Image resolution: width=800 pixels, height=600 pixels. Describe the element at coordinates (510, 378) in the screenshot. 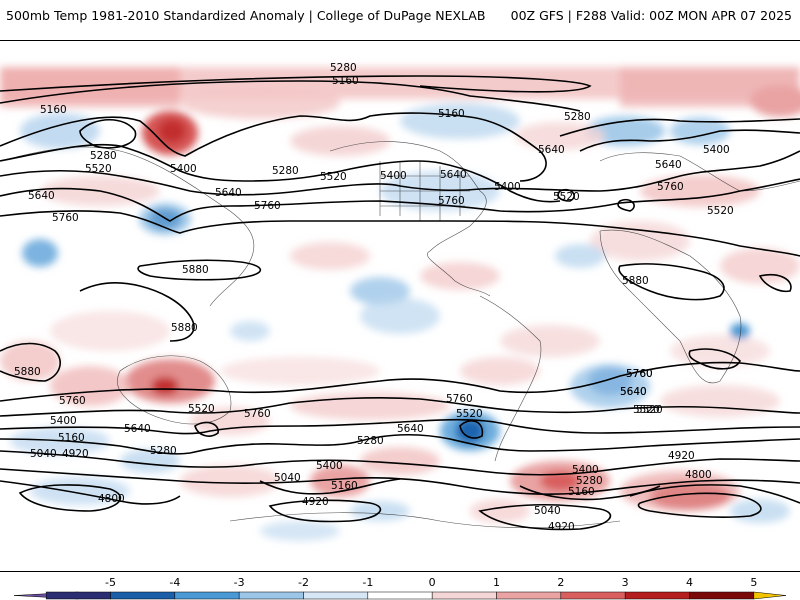

I see `south-america-coast` at that location.